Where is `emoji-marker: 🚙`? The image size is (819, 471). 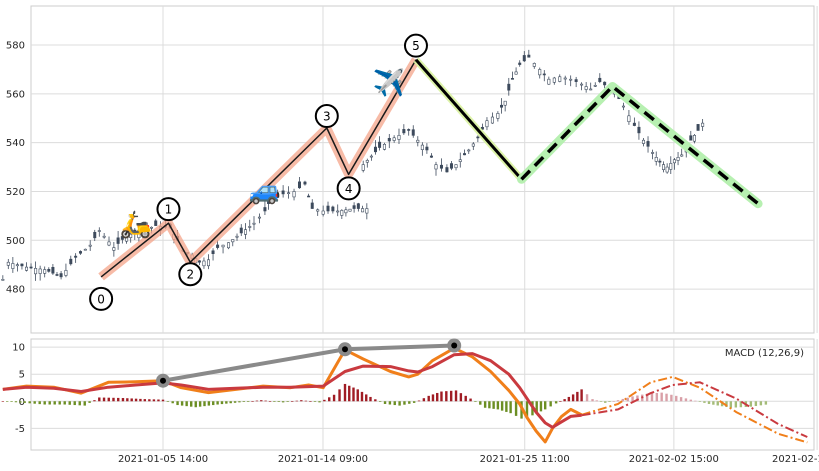 emoji-marker: 🚙 is located at coordinates (265, 191).